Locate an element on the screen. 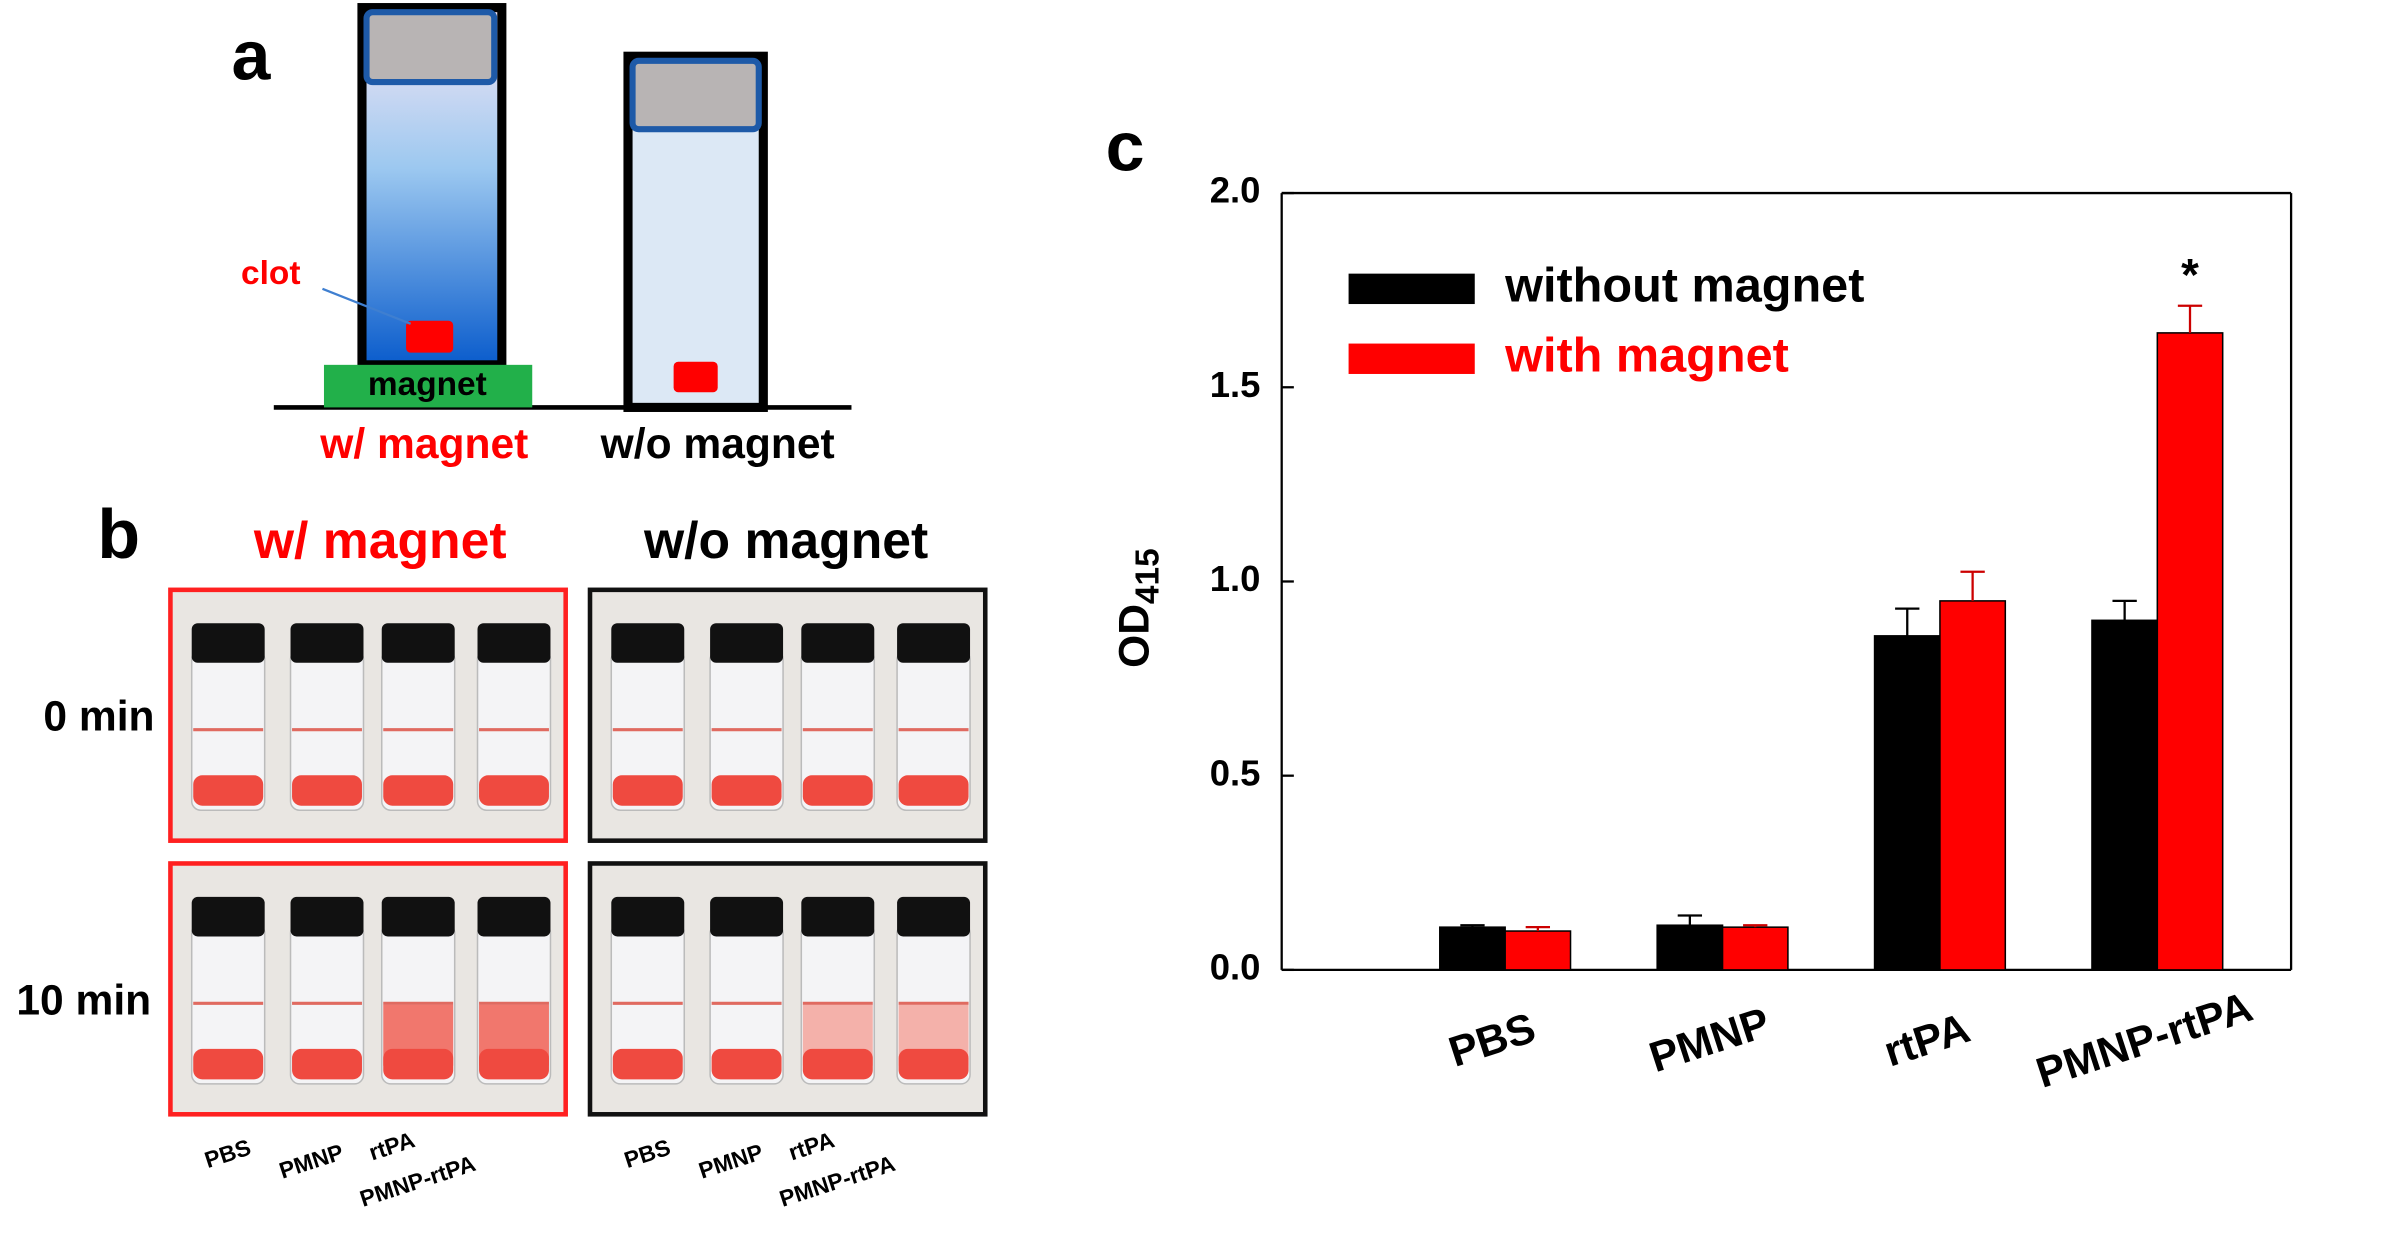 This screenshot has width=2384, height=1242. legend-label: without magnet is located at coordinates (1684, 286).